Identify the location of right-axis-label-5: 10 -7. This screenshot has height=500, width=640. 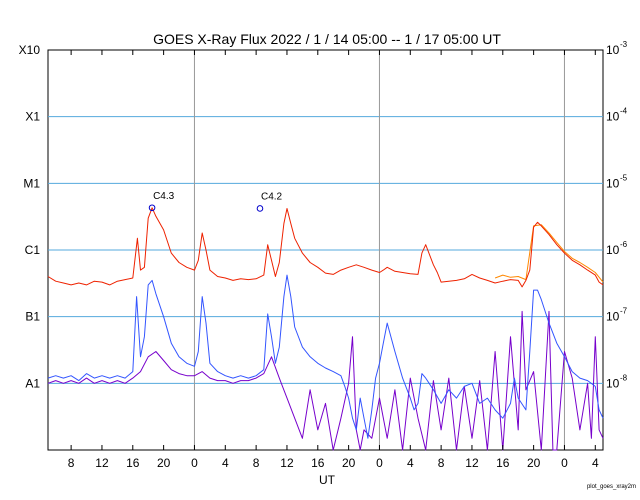
(617, 315).